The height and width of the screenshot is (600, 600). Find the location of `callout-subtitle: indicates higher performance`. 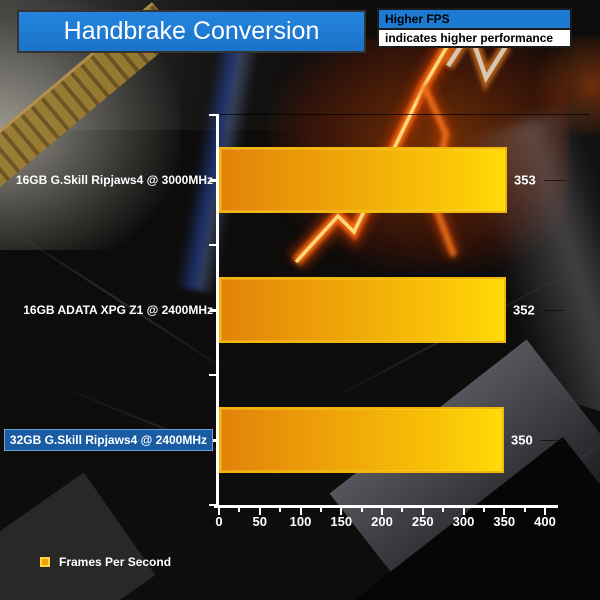

callout-subtitle: indicates higher performance is located at coordinates (474, 39).